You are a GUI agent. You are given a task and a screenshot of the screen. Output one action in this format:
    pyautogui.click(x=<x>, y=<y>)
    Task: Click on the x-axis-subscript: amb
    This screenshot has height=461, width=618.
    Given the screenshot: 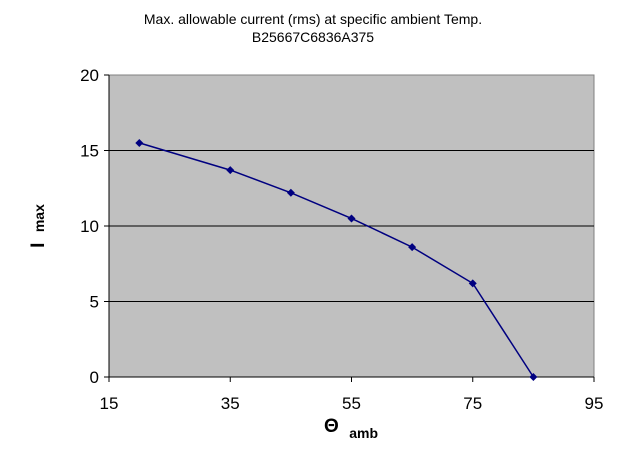 What is the action you would take?
    pyautogui.click(x=363, y=433)
    